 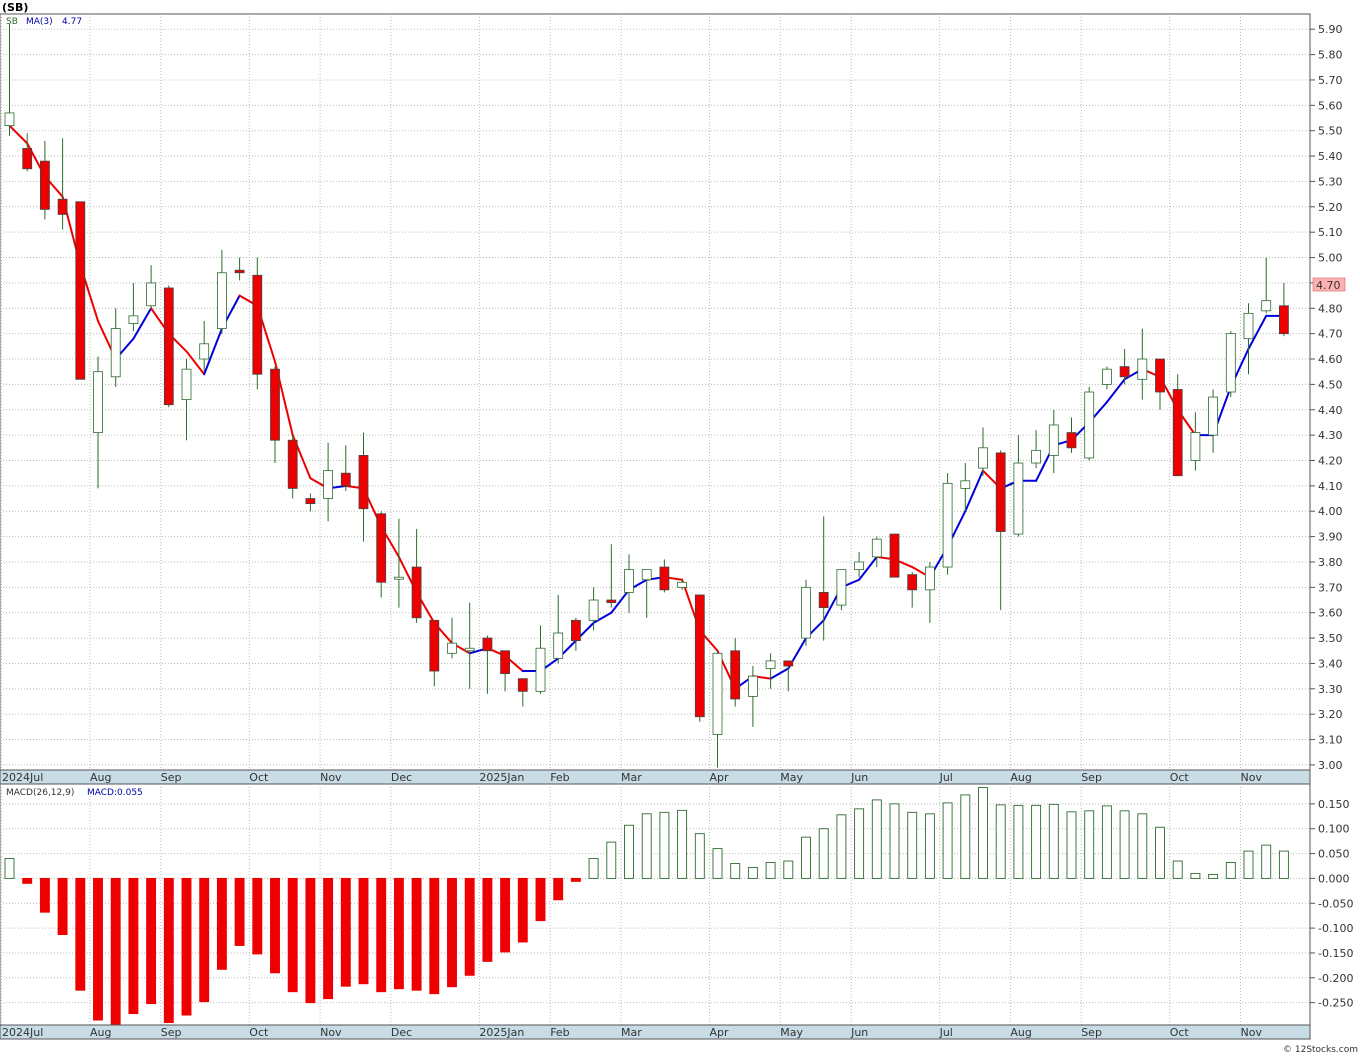 I want to click on price-tick-label: 5.20, so click(x=1330, y=207).